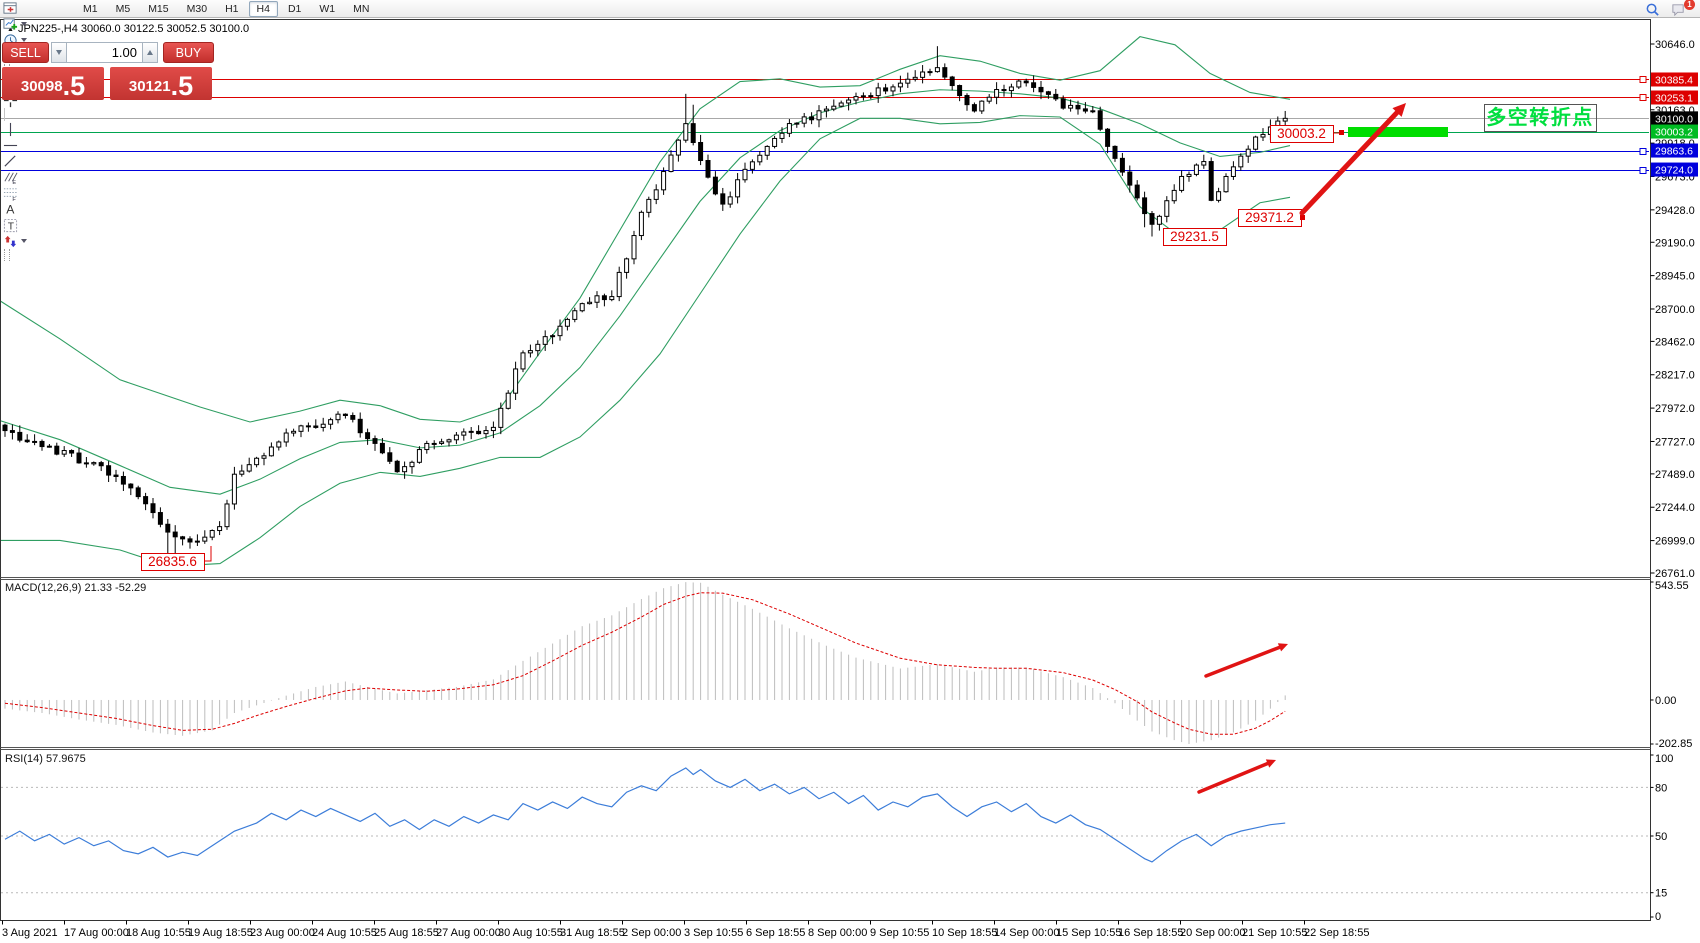  I want to click on svg-text: A, so click(10, 209).